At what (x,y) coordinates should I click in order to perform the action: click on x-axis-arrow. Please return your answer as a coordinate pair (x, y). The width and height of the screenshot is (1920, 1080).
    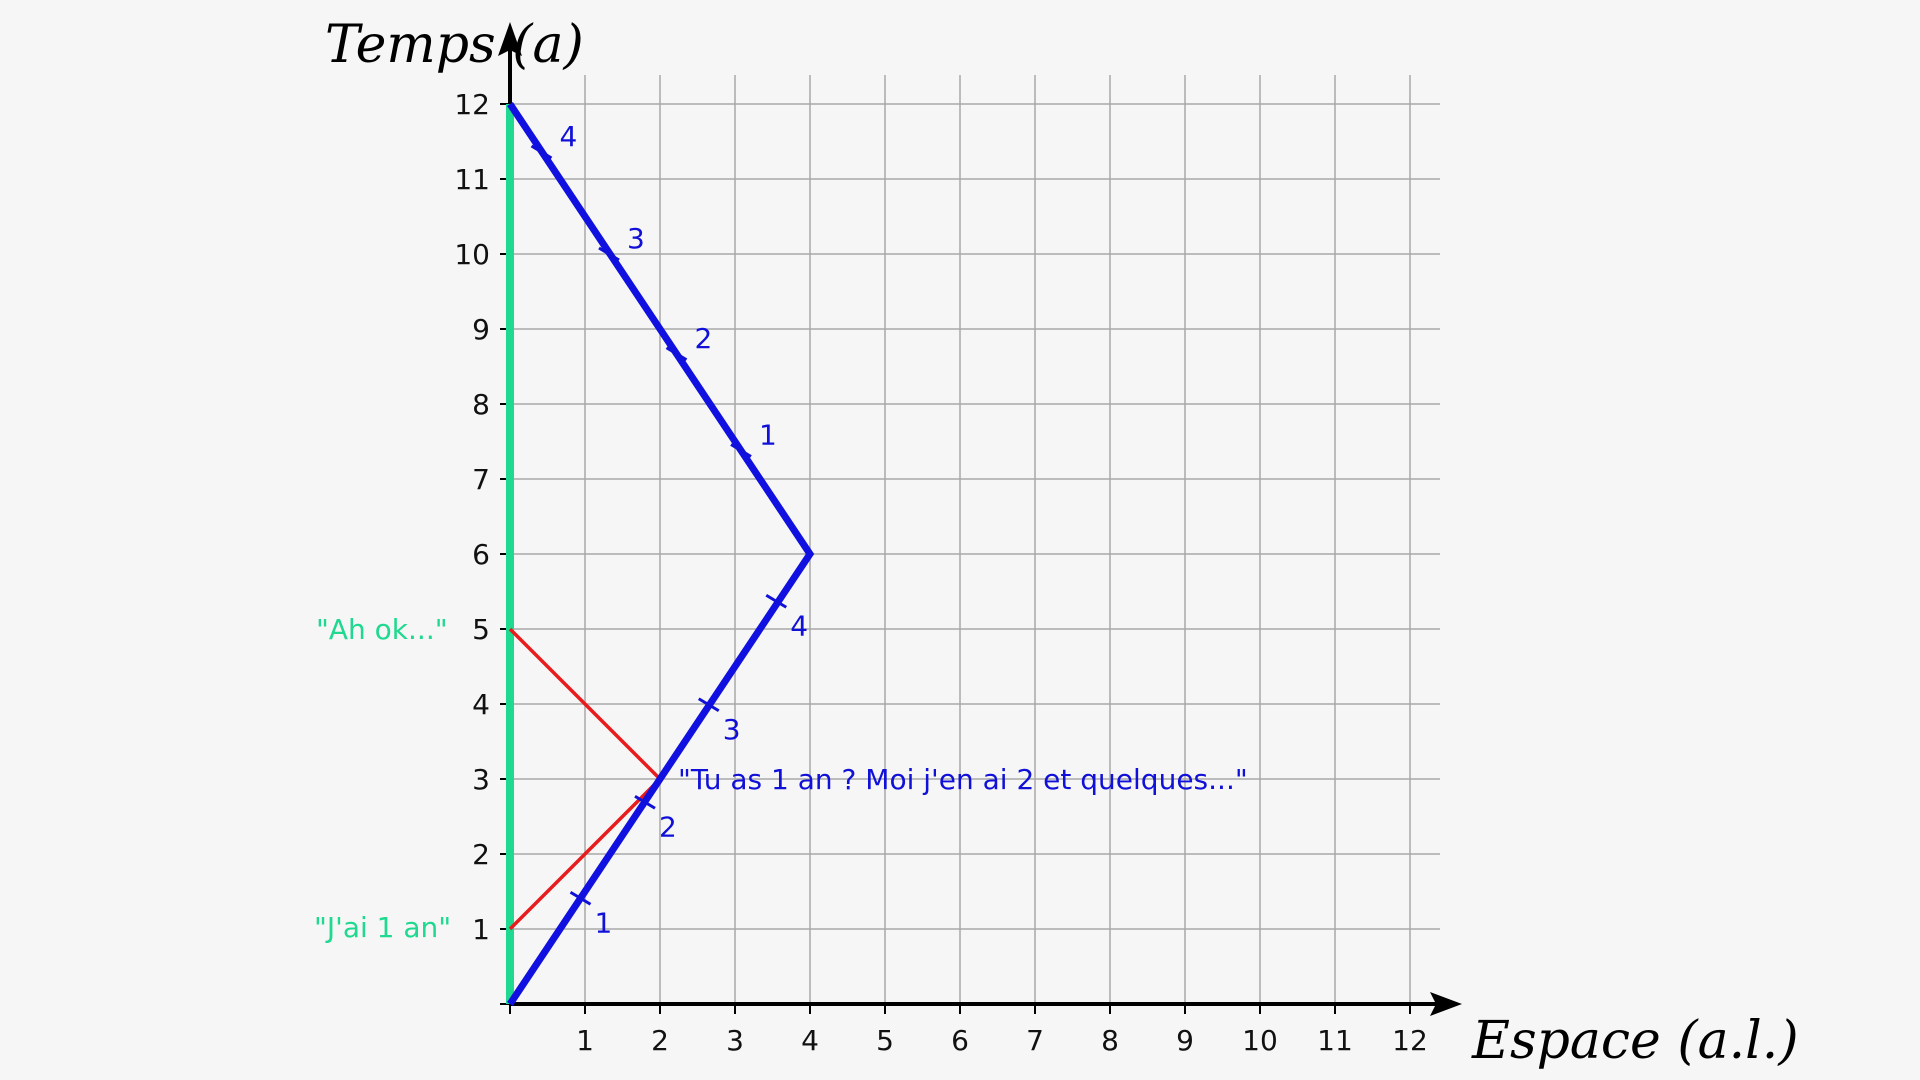
    Looking at the image, I should click on (1446, 1004).